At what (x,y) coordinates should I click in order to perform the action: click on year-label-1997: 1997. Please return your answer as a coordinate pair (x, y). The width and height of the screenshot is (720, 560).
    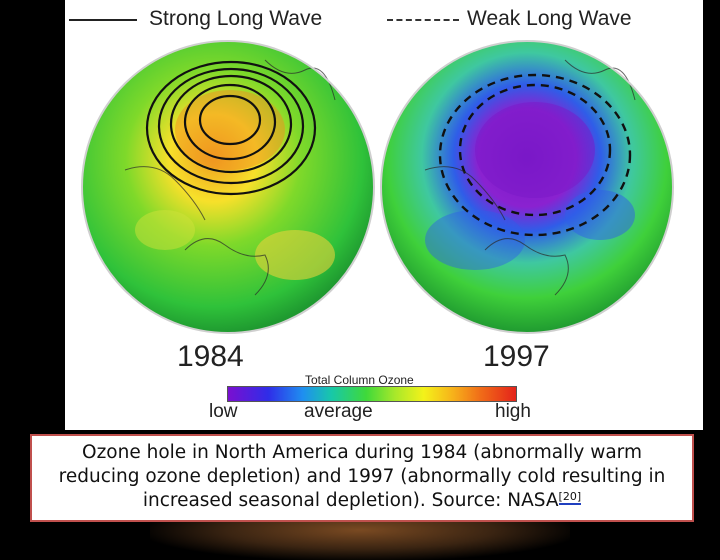
    Looking at the image, I should click on (516, 356).